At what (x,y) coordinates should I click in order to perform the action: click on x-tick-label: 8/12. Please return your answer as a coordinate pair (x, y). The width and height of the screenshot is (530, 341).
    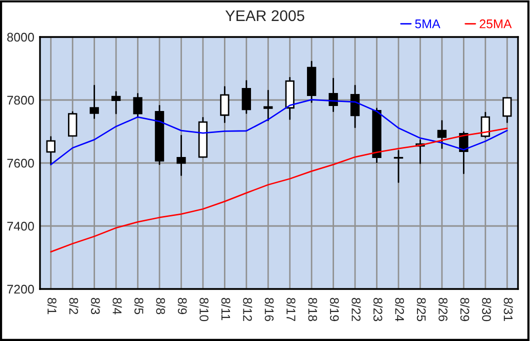
    Looking at the image, I should click on (247, 310).